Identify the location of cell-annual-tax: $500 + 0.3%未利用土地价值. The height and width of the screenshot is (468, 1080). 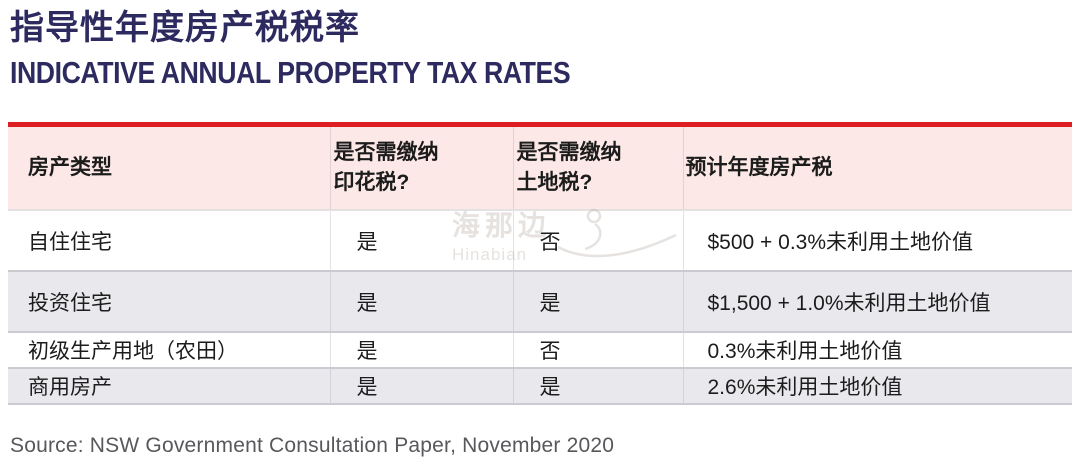
(840, 242).